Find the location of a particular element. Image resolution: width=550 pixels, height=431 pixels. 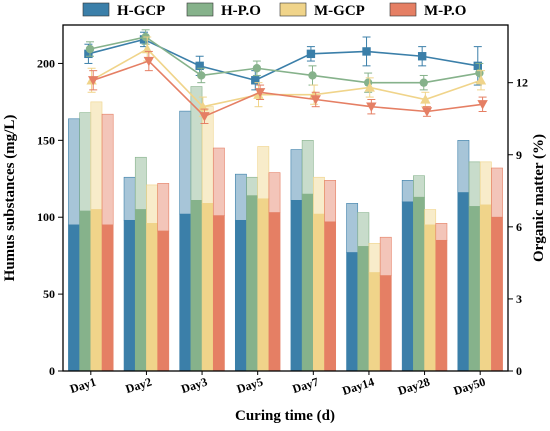

y-tick-label: 100 is located at coordinates (46, 217).